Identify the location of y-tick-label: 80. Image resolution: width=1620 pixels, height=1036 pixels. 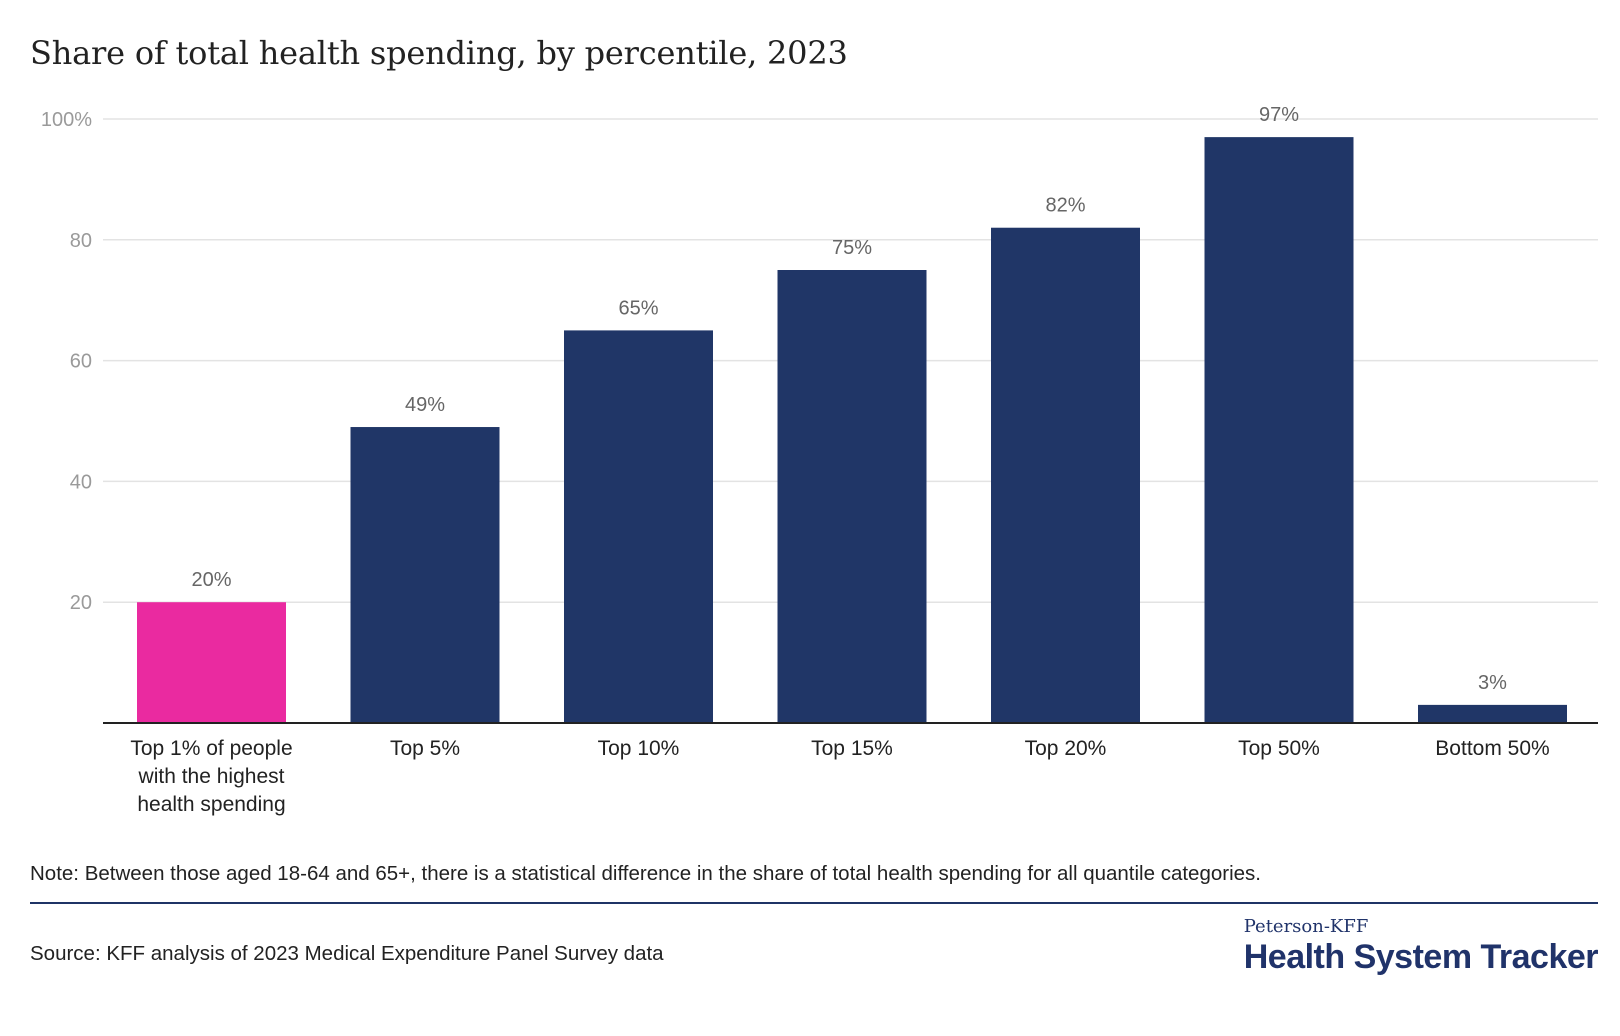
(81, 241).